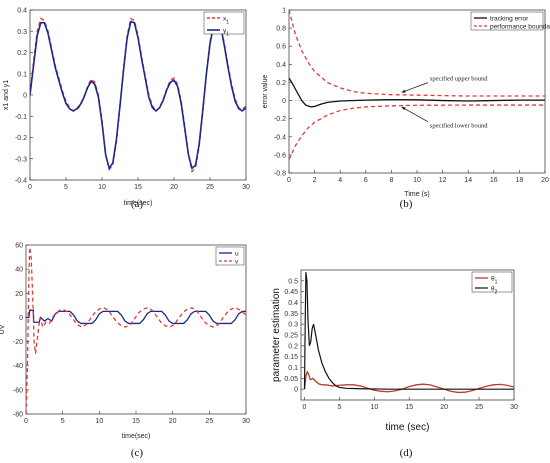 Image resolution: width=550 pixels, height=463 pixels. Describe the element at coordinates (21, 117) in the screenshot. I see `y-tick-label: -0.1` at that location.